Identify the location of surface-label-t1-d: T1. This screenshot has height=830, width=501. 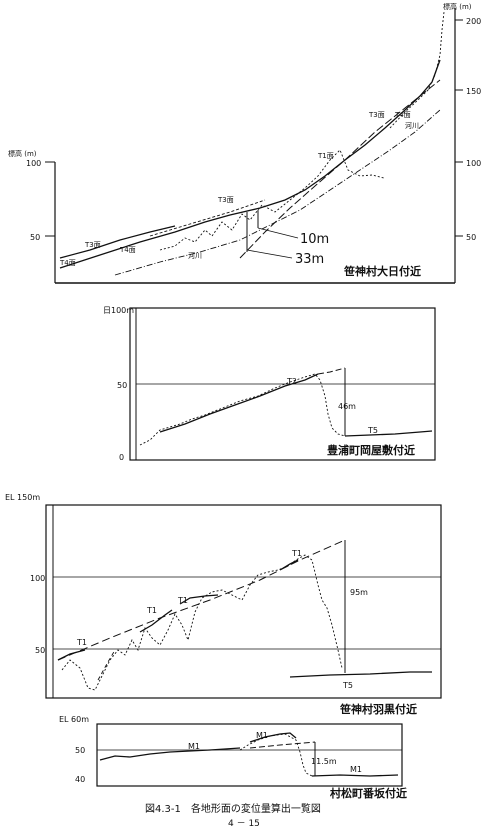
(296, 553).